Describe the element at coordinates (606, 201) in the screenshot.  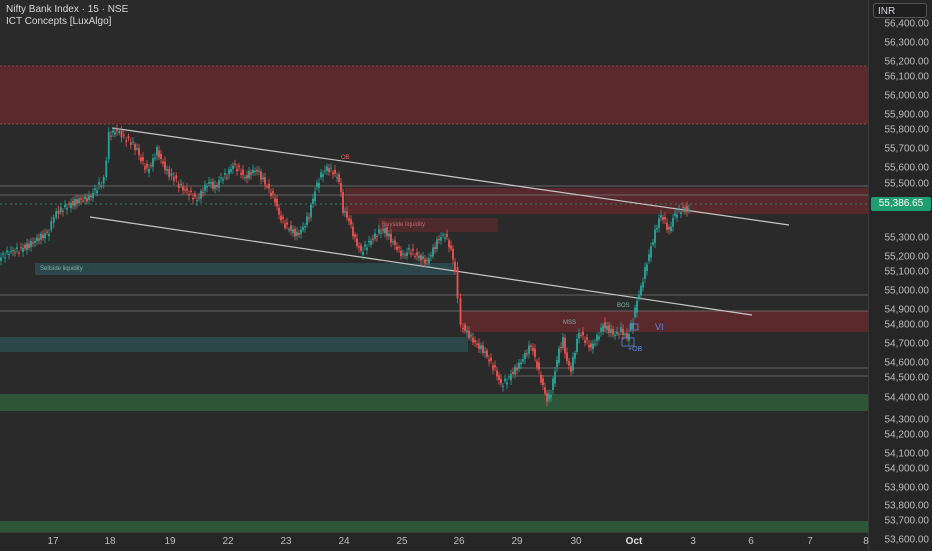
I see `bearish-ob-zone-upper` at that location.